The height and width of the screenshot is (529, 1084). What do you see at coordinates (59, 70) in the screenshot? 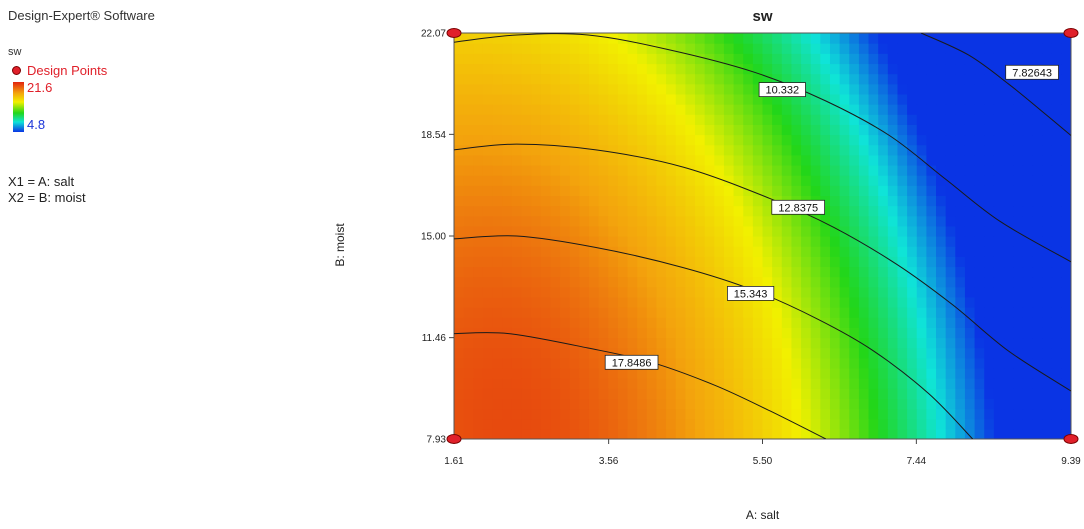
I see `design-points-legend: Design Points` at bounding box center [59, 70].